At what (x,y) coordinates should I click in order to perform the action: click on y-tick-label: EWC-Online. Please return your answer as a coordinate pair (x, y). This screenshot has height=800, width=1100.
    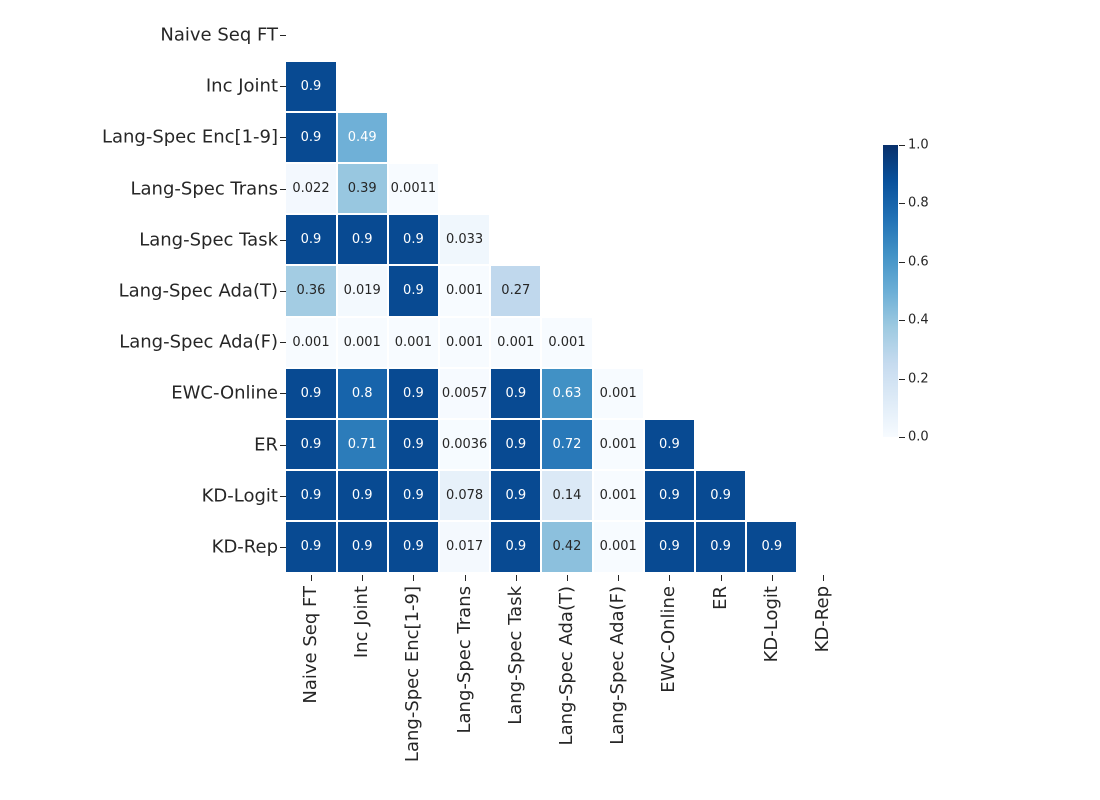
    Looking at the image, I should click on (224, 393).